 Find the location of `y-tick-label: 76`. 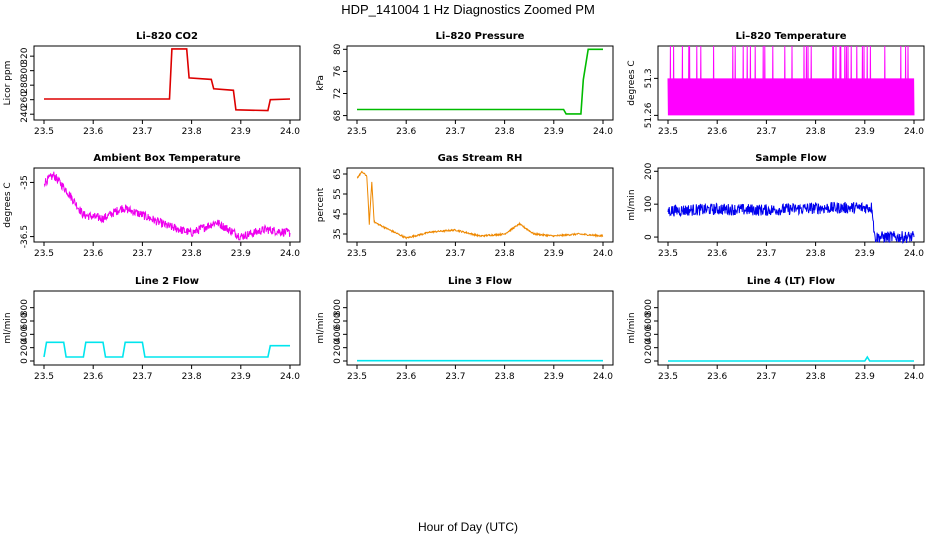

y-tick-label: 76 is located at coordinates (338, 71).